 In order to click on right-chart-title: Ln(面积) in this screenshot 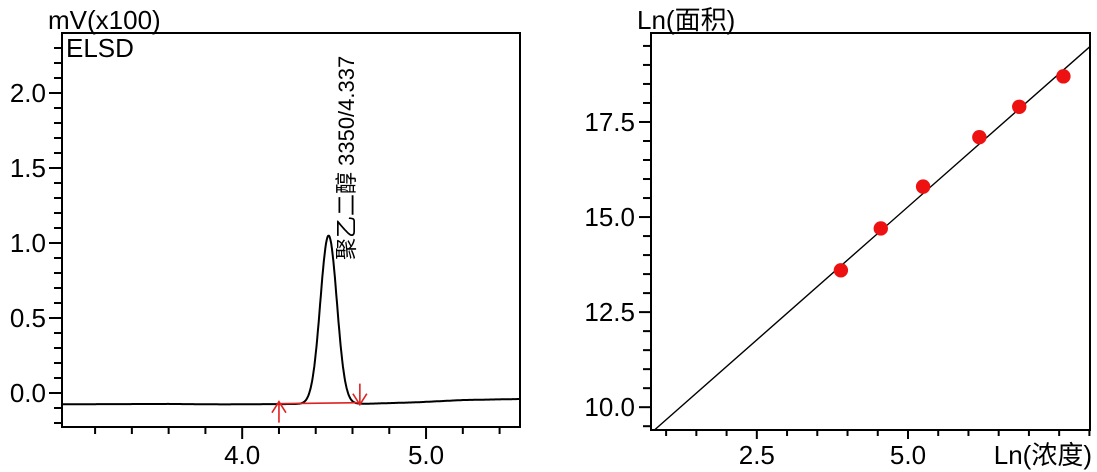, I will do `click(686, 20)`.